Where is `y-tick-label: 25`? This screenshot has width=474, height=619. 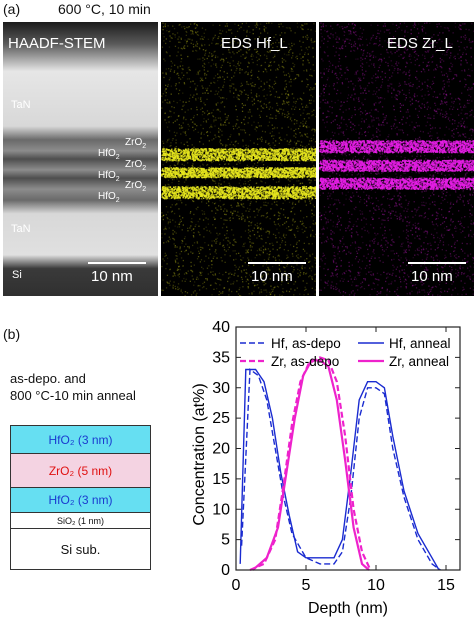
y-tick-label: 25 is located at coordinates (221, 418).